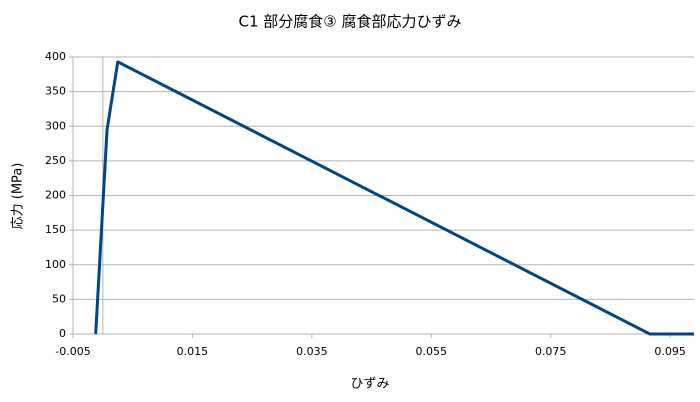 This screenshot has height=402, width=700. Describe the element at coordinates (55, 125) in the screenshot. I see `y-tick-label: 300` at that location.